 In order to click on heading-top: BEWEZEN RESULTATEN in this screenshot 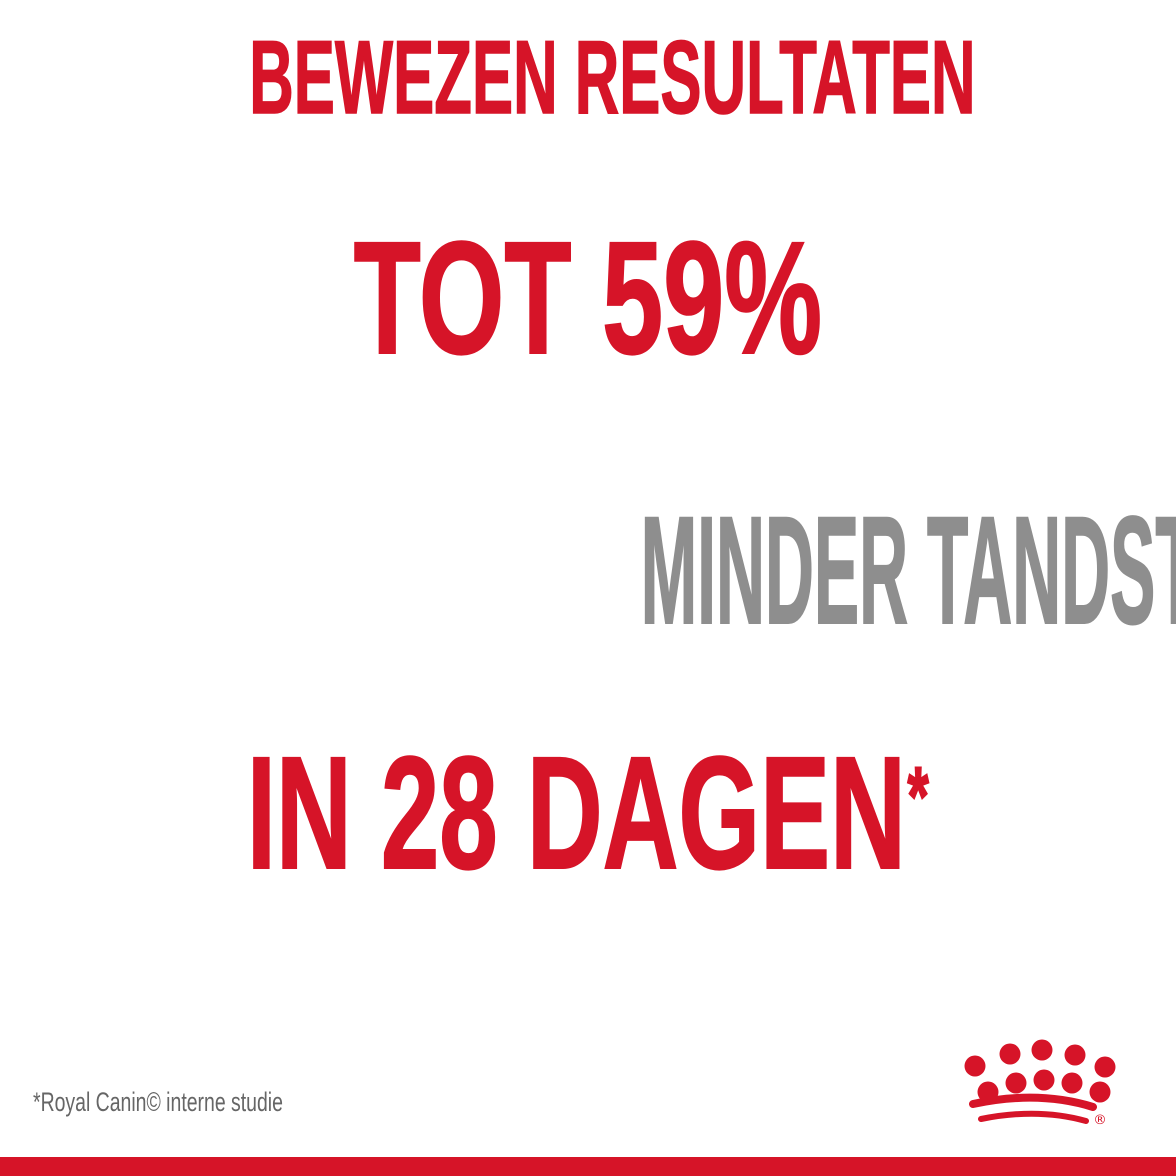, I will do `click(588, 78)`.